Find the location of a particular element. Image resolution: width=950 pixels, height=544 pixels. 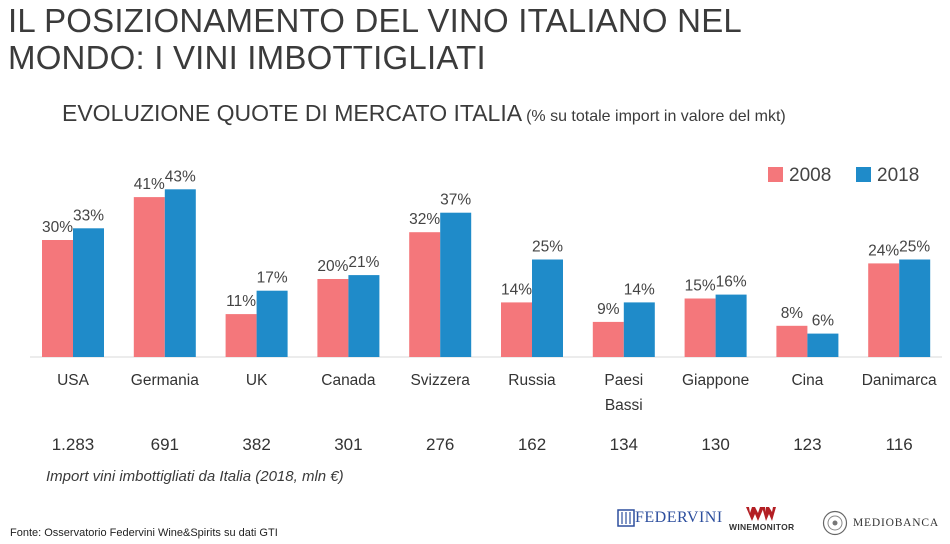

chart-title-main: EVOLUZIONE QUOTE DI MERCATO ITALIA is located at coordinates (292, 113).